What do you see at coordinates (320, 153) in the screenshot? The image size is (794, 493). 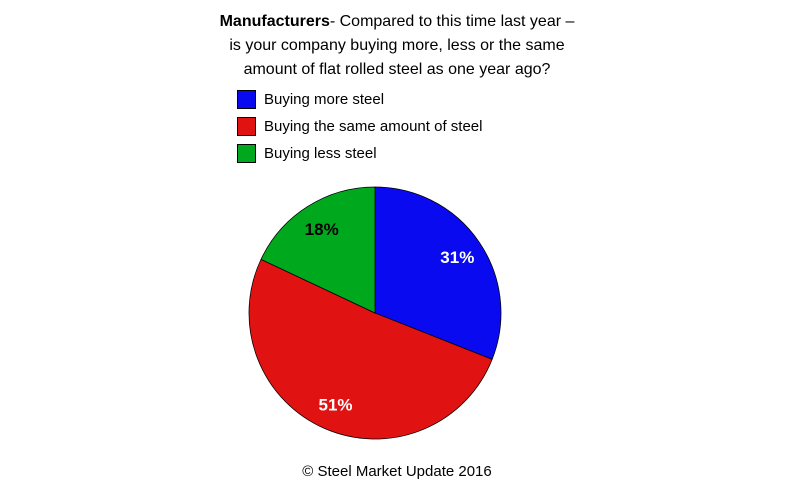 I see `legend-label: Buying less steel` at bounding box center [320, 153].